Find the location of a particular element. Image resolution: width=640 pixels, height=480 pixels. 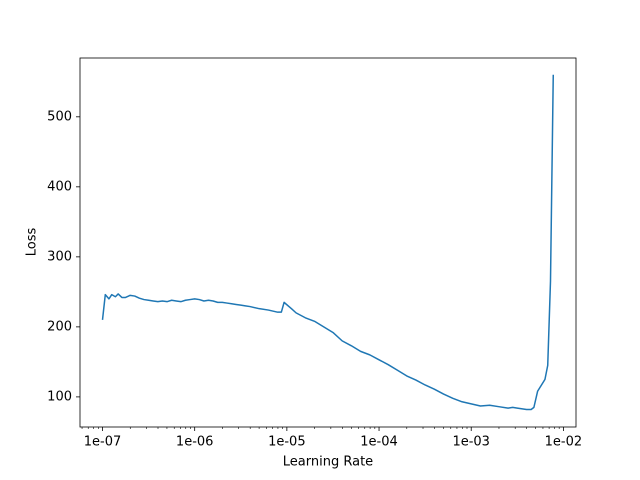

x-tick-label: 1e-02 is located at coordinates (564, 442).